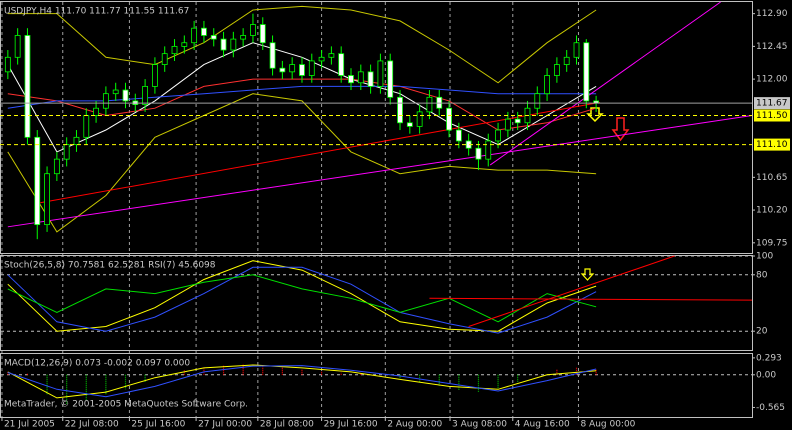  Describe the element at coordinates (595, 115) in the screenshot. I see `buy-arrow` at that location.